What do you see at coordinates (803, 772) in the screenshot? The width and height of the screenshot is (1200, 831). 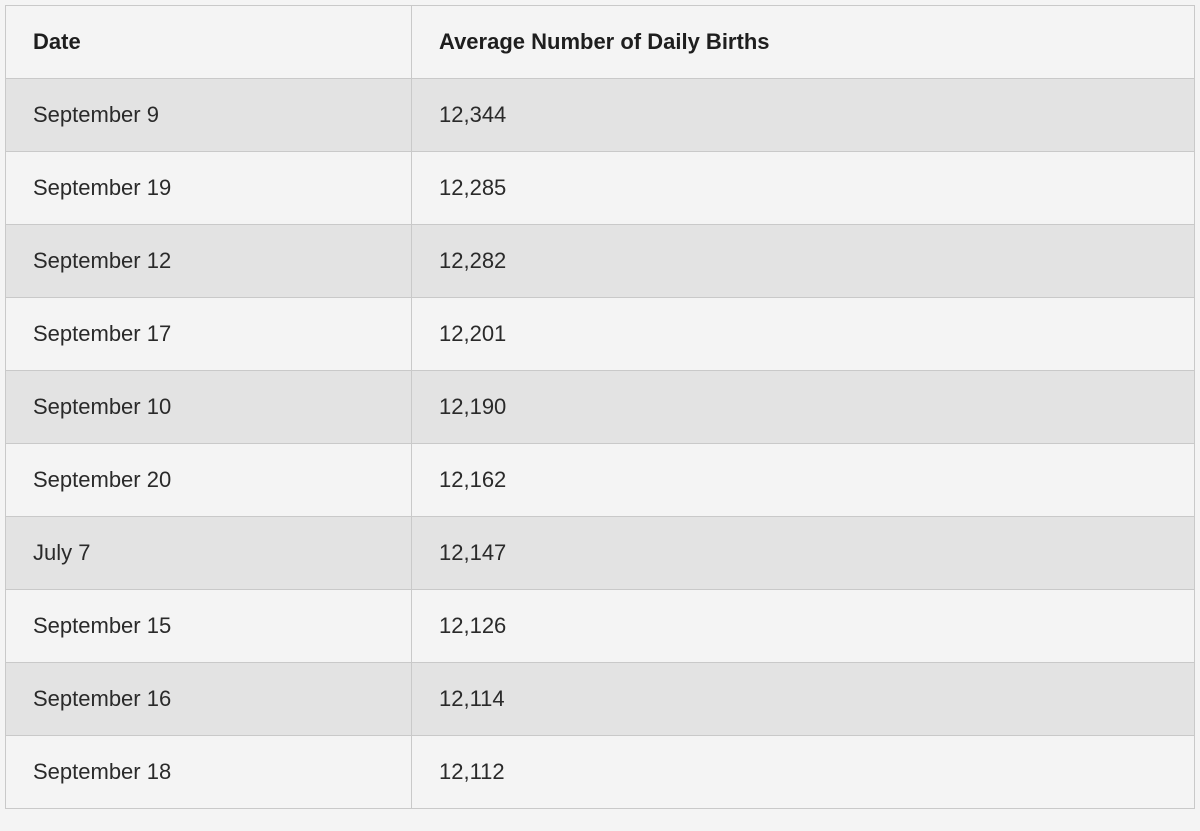 I see `births-cell: 12,112` at bounding box center [803, 772].